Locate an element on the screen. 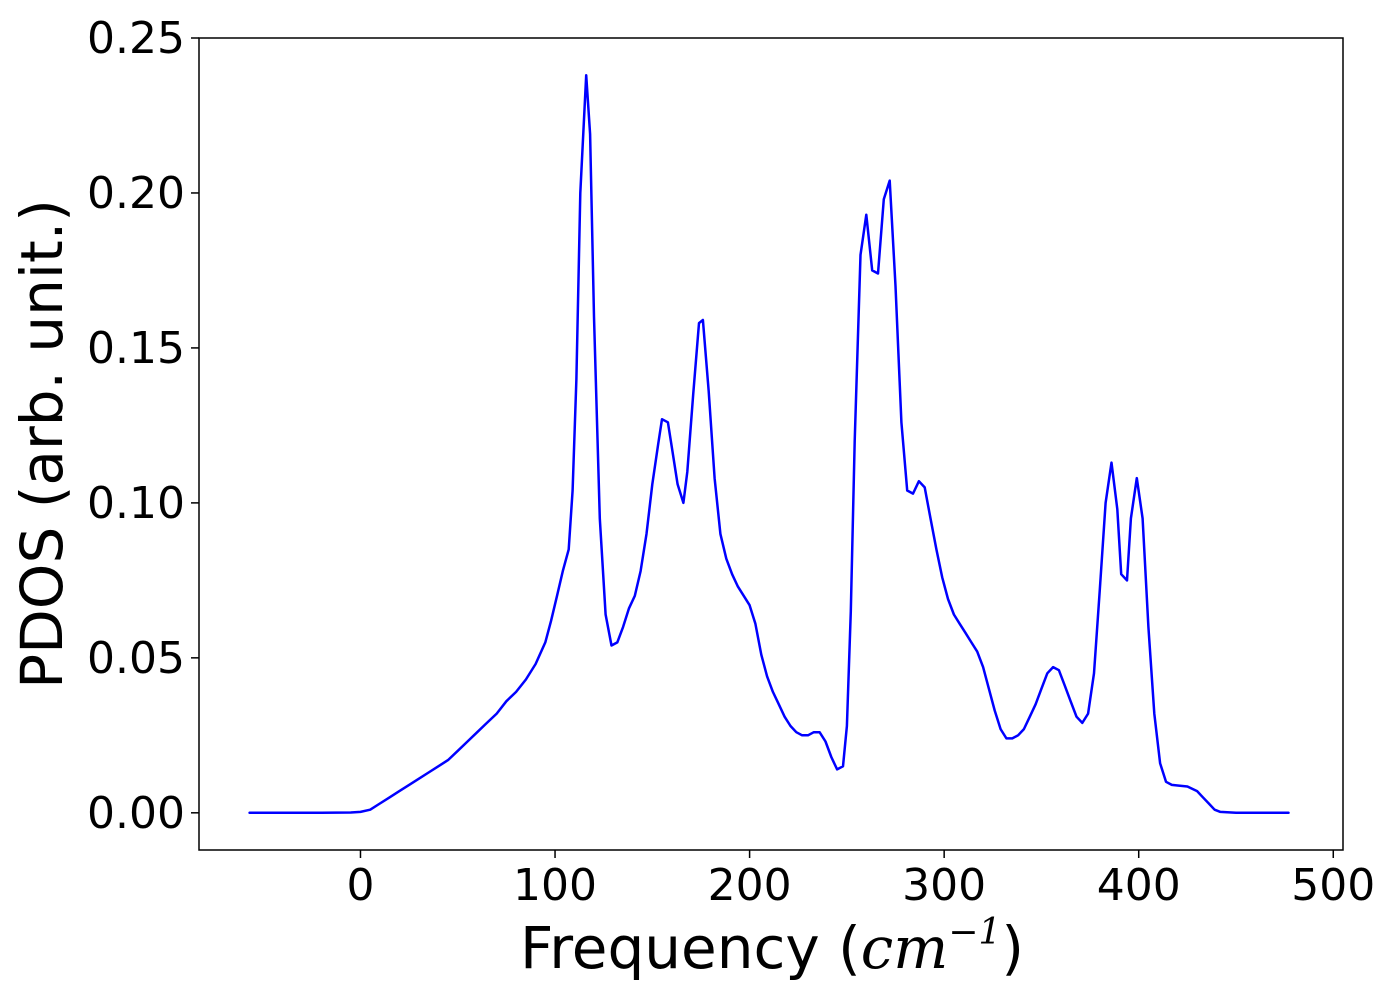  x-tick-label: 400 is located at coordinates (1139, 885).